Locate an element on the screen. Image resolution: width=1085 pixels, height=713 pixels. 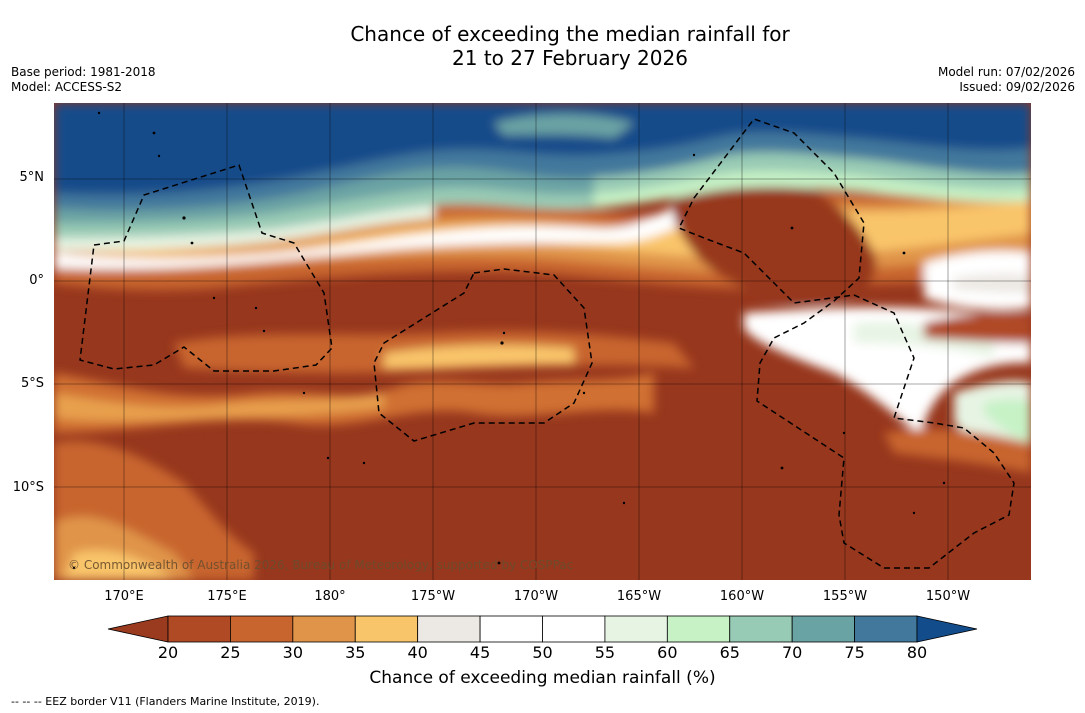
lon-label-175e: 175°E is located at coordinates (227, 596).